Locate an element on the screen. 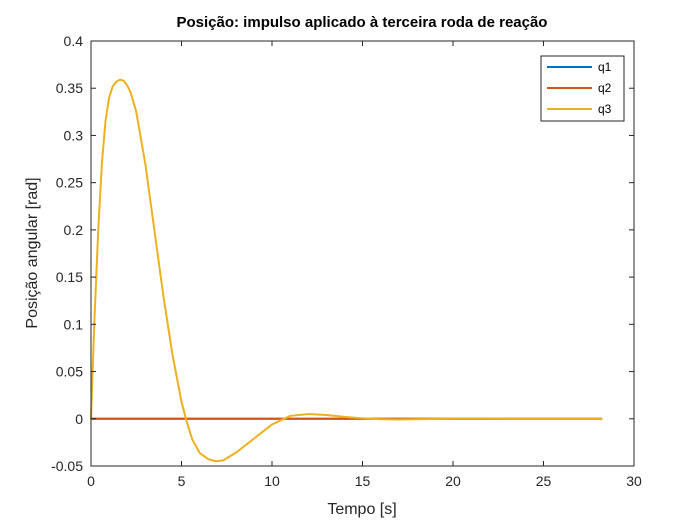 The width and height of the screenshot is (700, 525). x-tick-label: 30 is located at coordinates (634, 481).